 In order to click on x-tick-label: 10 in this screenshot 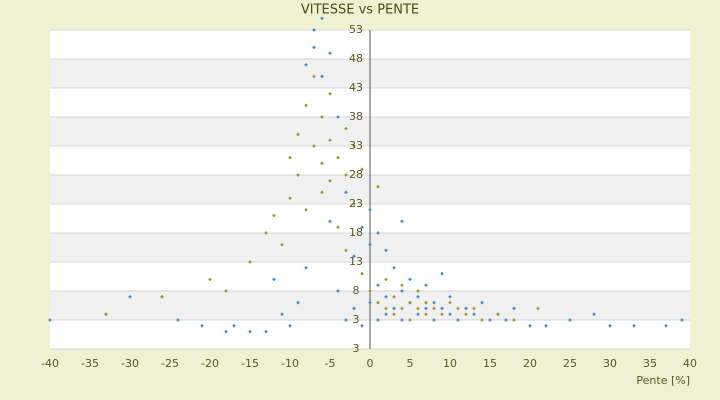, I will do `click(450, 363)`.